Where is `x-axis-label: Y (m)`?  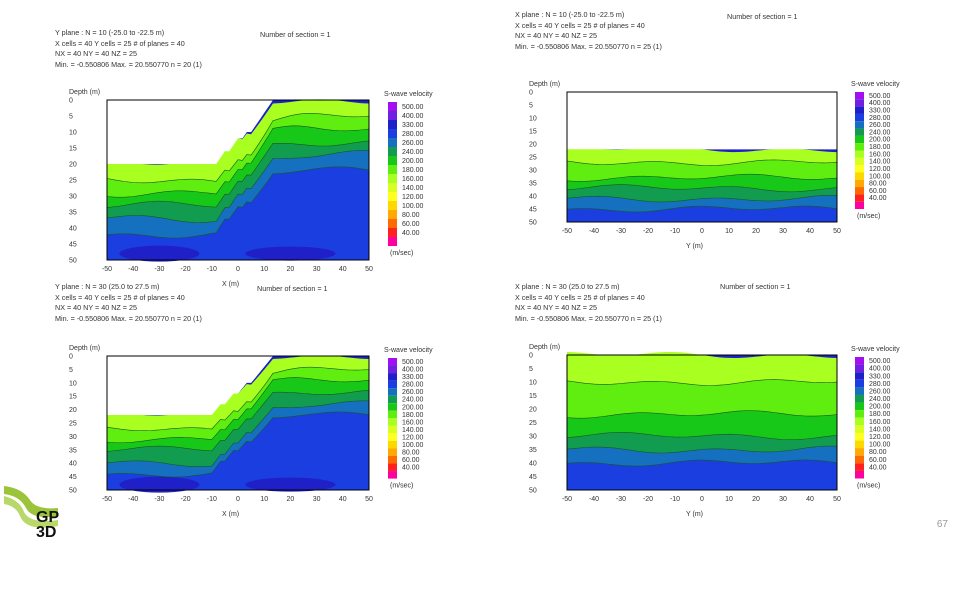 x-axis-label: Y (m) is located at coordinates (694, 514).